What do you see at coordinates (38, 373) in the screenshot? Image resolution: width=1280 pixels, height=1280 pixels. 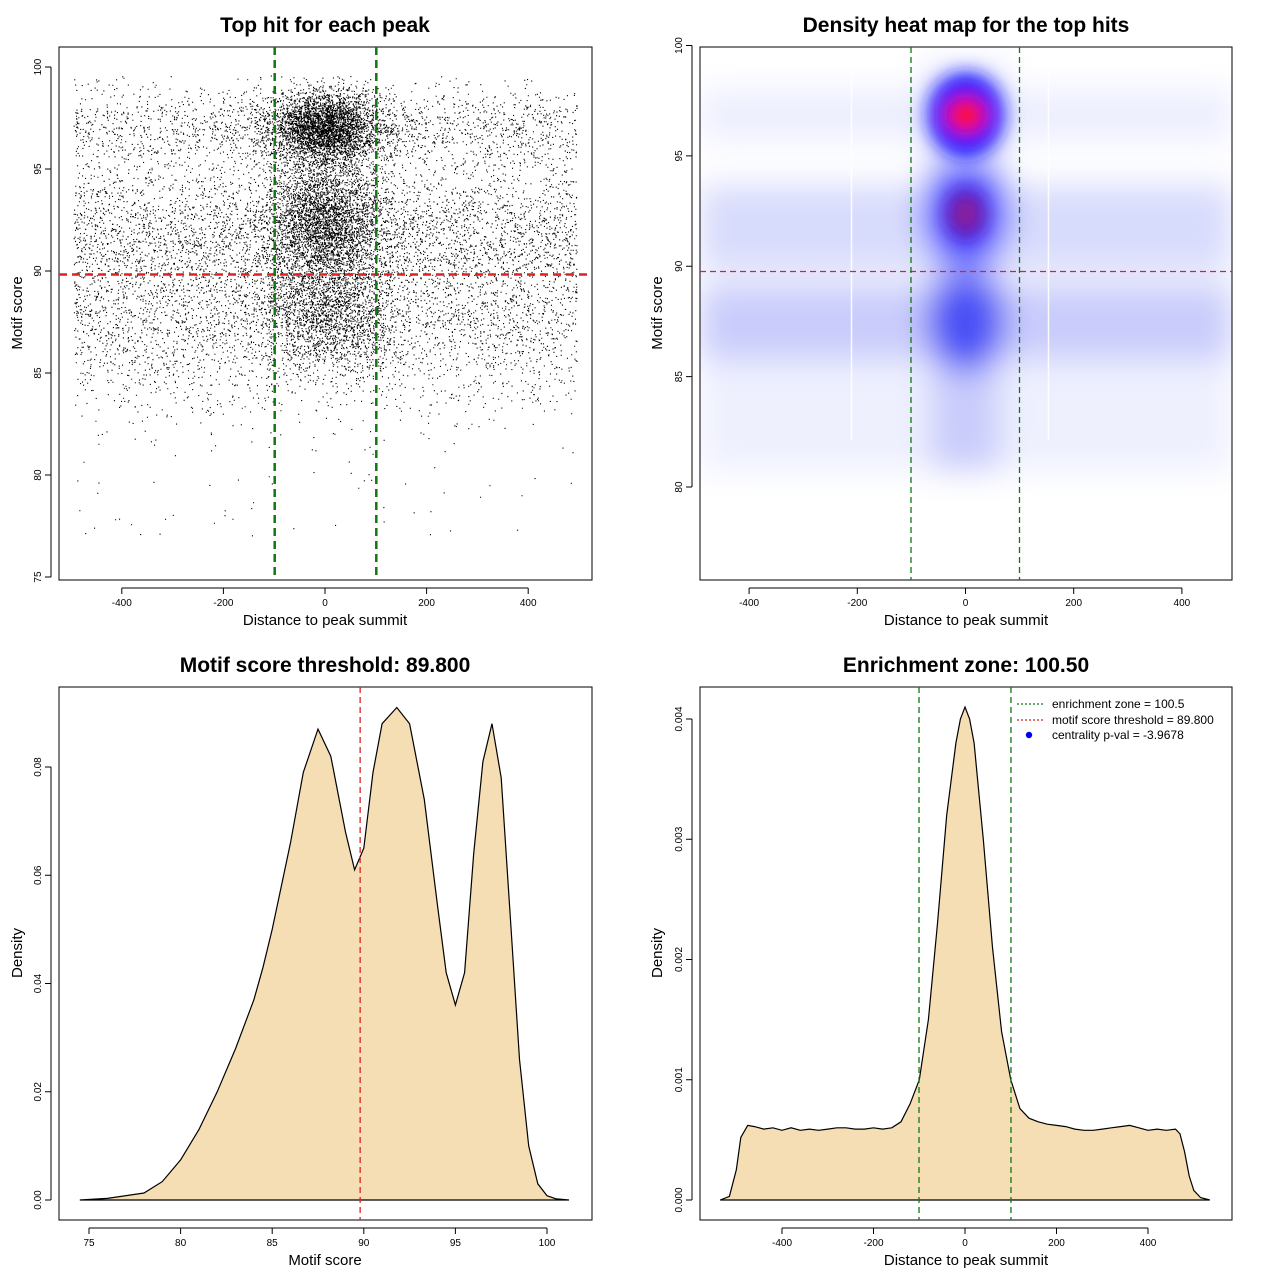 I see `scatter-y-tick-label: 85` at bounding box center [38, 373].